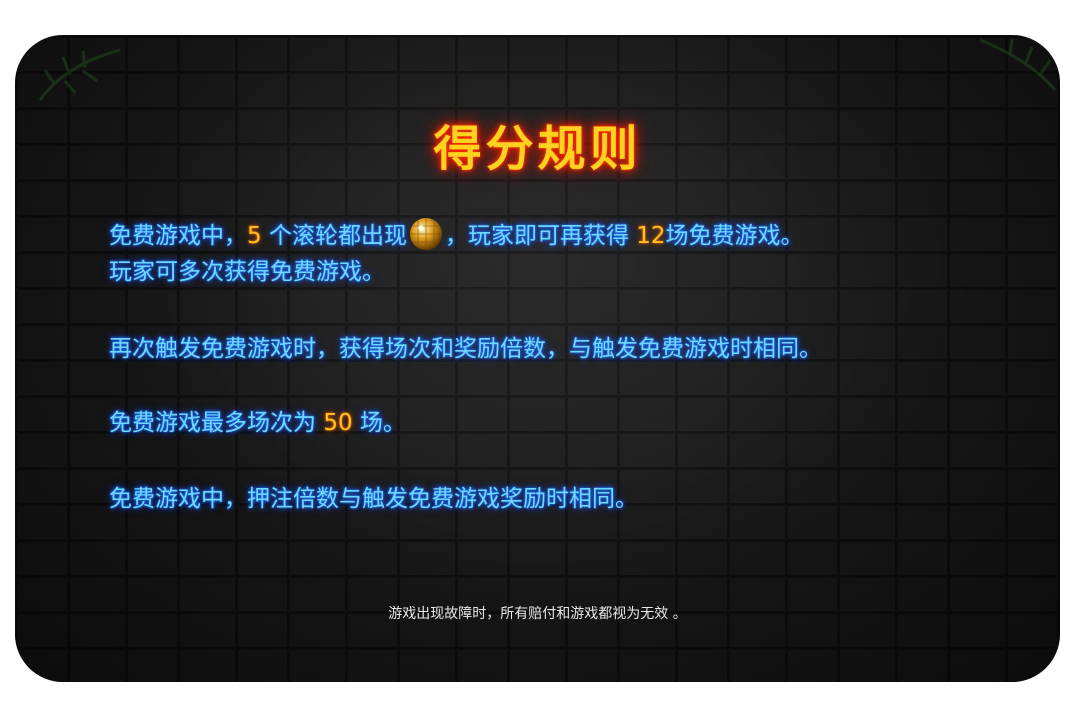 The image size is (1087, 716). Describe the element at coordinates (334, 236) in the screenshot. I see `rule-text: 个滚轮都出现` at that location.